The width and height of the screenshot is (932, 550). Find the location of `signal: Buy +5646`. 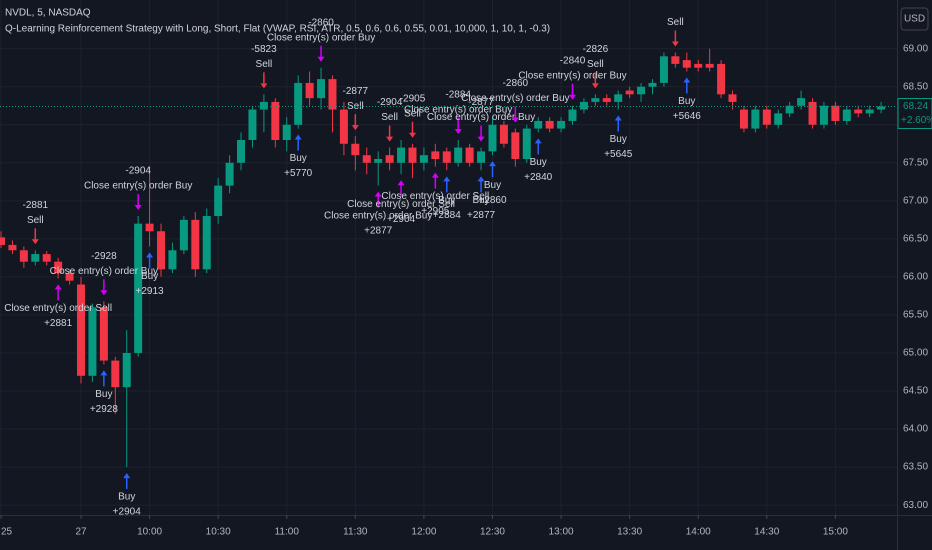

signal: Buy +5646 is located at coordinates (687, 99).